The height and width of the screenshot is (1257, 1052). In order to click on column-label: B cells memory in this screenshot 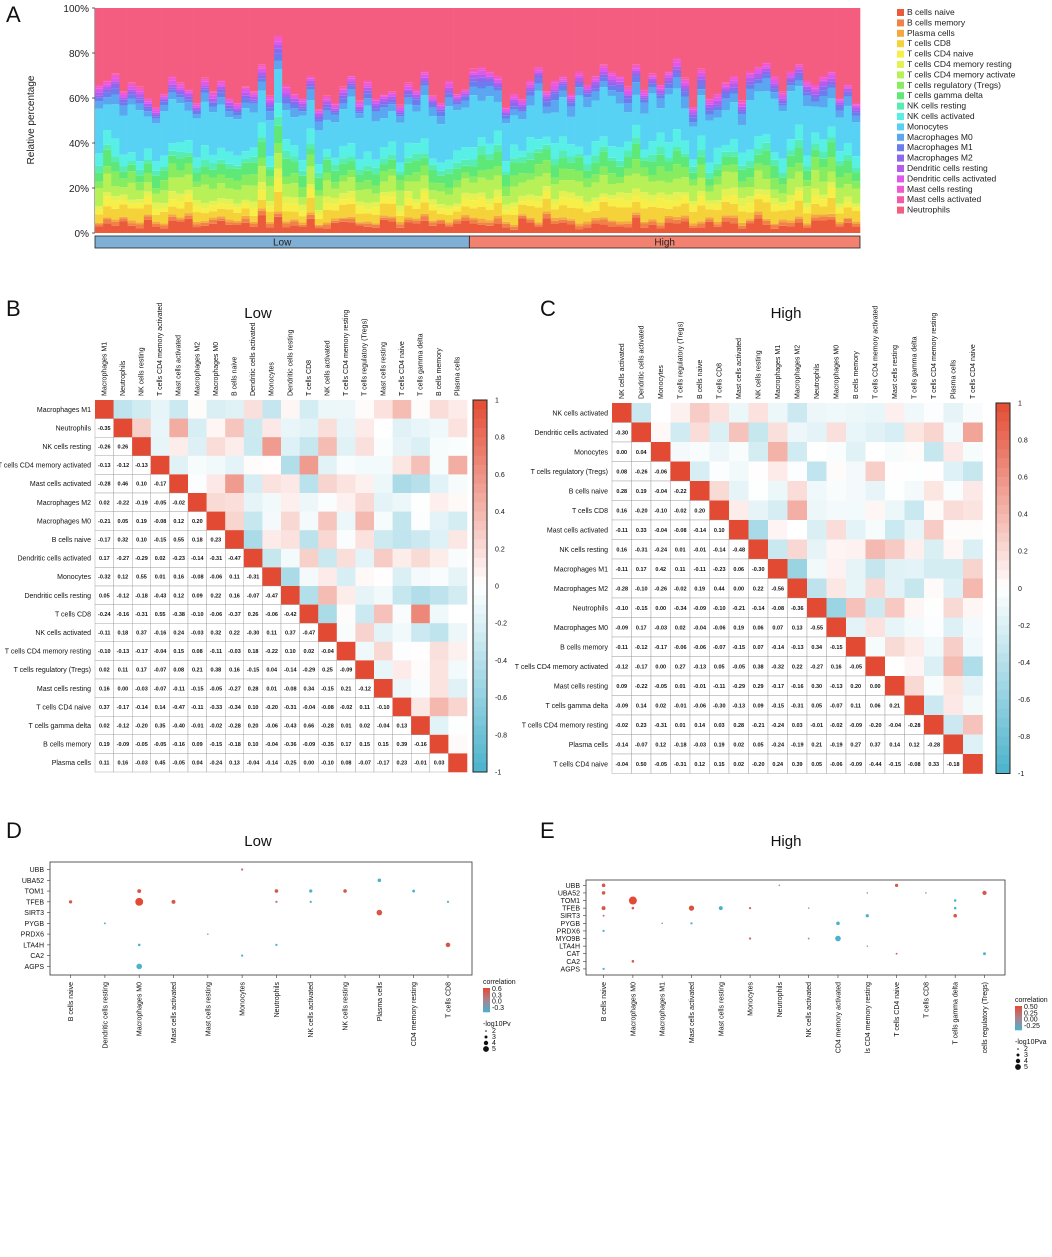, I will do `click(856, 375)`.